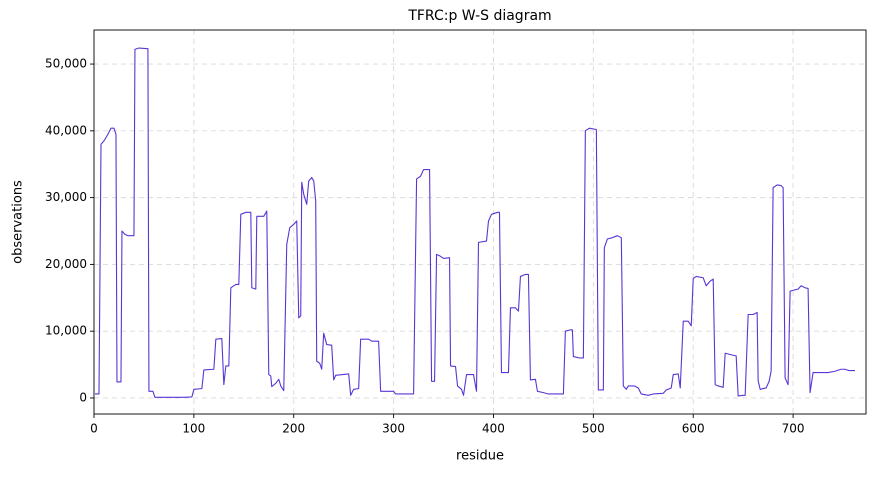  What do you see at coordinates (693, 429) in the screenshot?
I see `x-tick-label: 600` at bounding box center [693, 429].